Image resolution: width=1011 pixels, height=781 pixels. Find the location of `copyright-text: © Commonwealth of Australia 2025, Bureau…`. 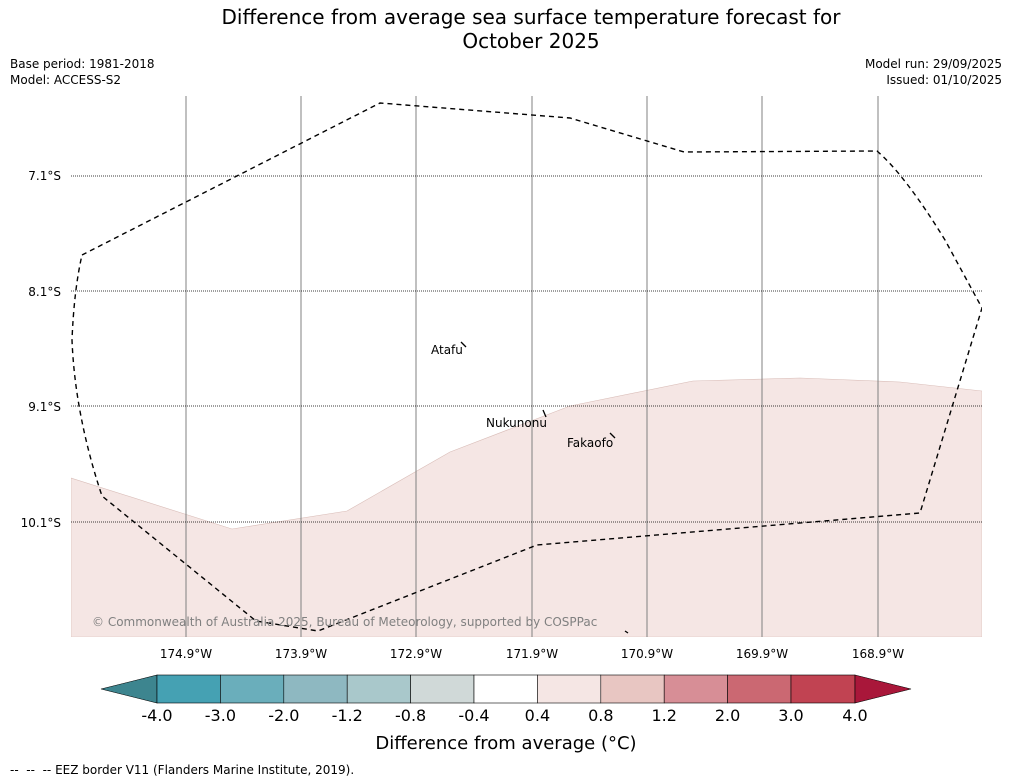

copyright-text: © Commonwealth of Australia 2025, Bureau… is located at coordinates (344, 622).